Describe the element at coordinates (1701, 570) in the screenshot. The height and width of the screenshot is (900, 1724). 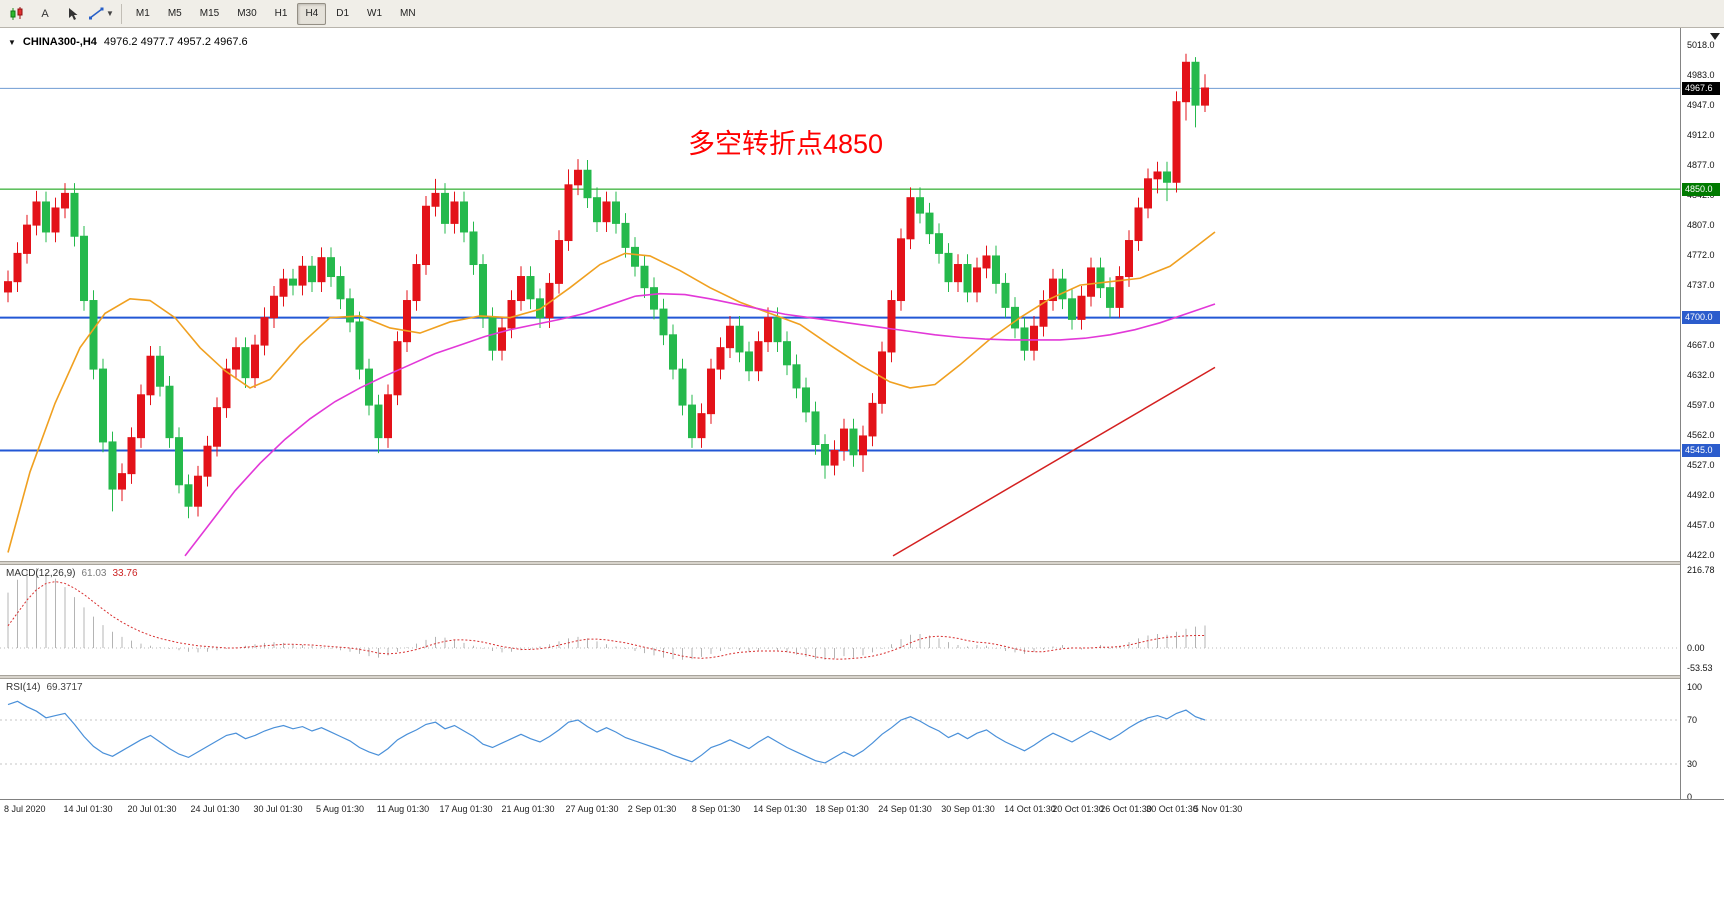
I see `macd-axis-tick: 216.78` at that location.